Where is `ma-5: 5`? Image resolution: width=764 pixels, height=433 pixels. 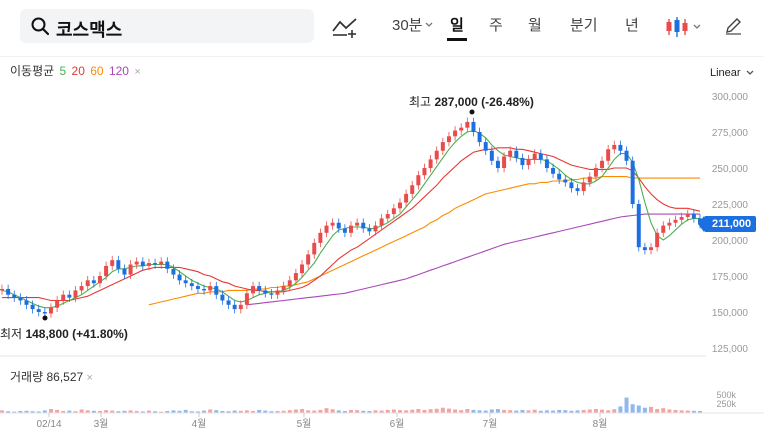 ma-5: 5 is located at coordinates (63, 71).